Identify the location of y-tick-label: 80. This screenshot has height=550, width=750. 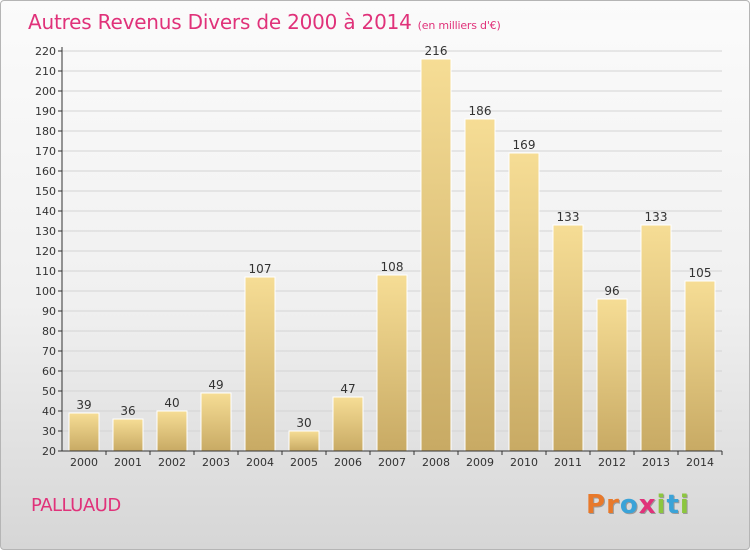
(49, 331).